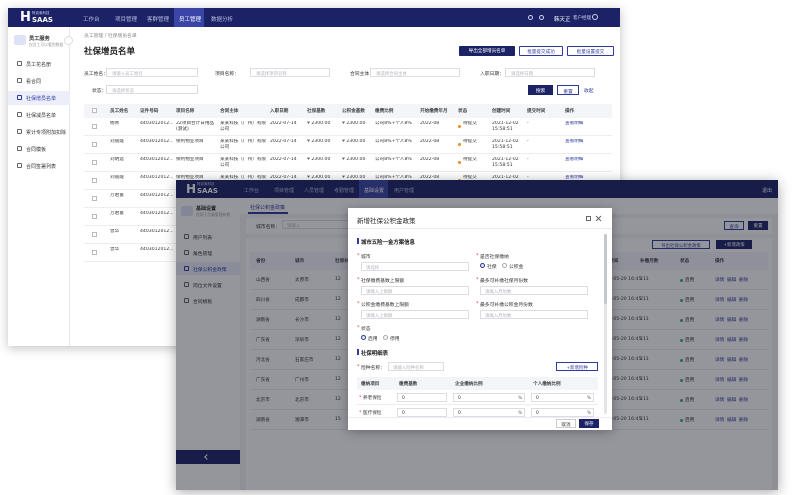 The height and width of the screenshot is (495, 799). Describe the element at coordinates (190, 20) in the screenshot. I see `nav-item: 员工管理` at that location.